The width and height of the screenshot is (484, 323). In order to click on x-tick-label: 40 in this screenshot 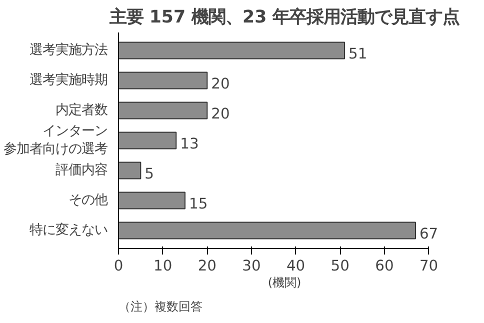, I will do `click(296, 266)`.